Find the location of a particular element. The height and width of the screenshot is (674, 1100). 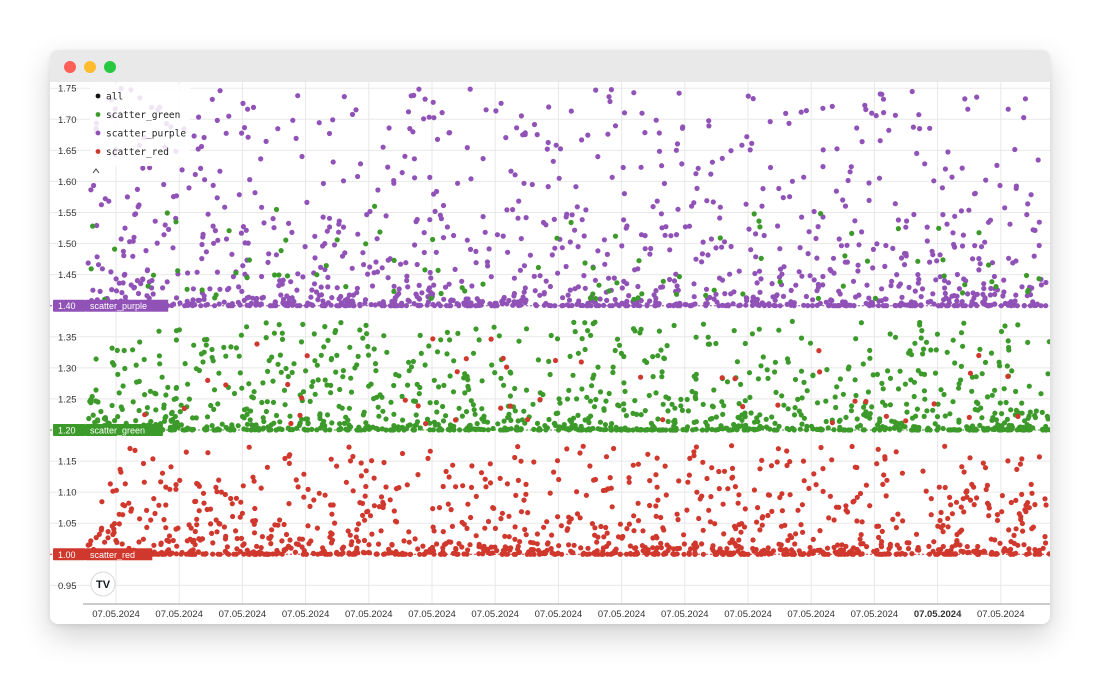

zoom-button is located at coordinates (110, 67).